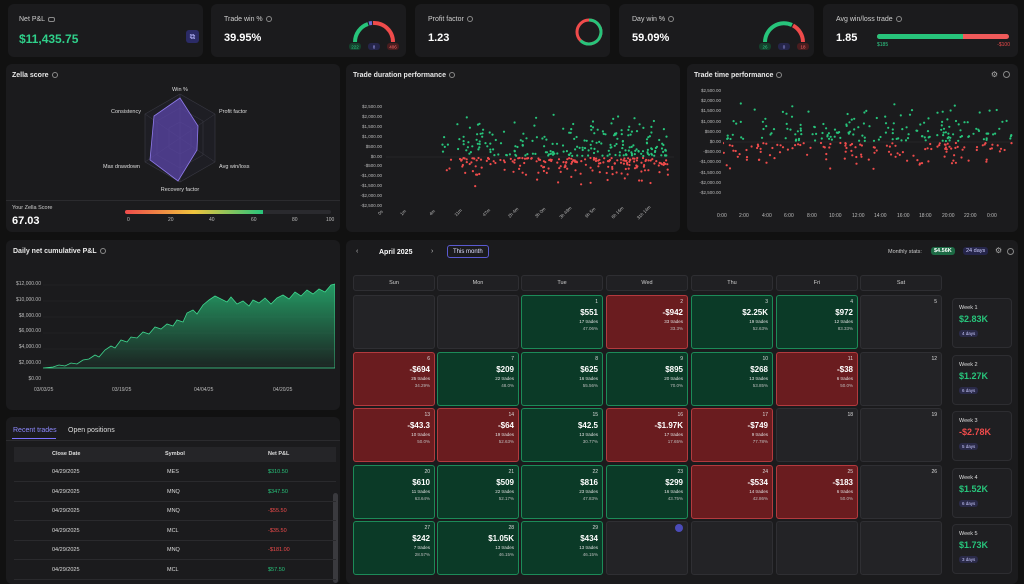  What do you see at coordinates (504, 491) in the screenshot?
I see `day-trades: 22 trades` at bounding box center [504, 491].